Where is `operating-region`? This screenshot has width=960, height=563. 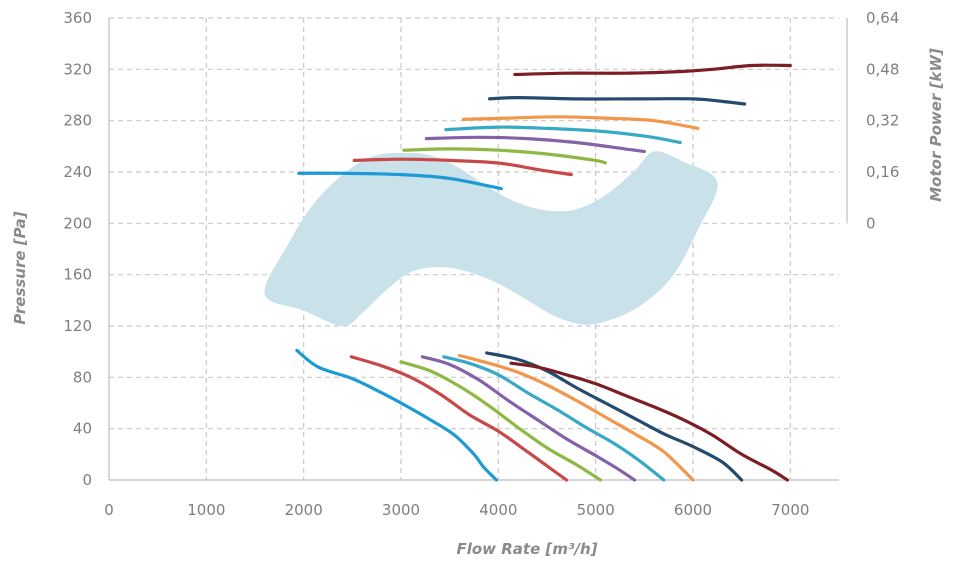
operating-region is located at coordinates (491, 239).